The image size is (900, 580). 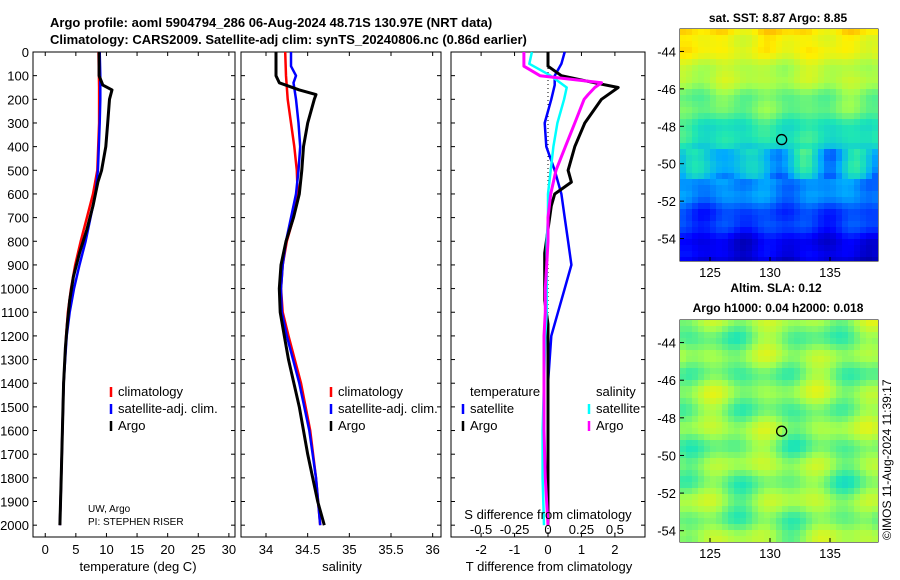 What do you see at coordinates (137, 549) in the screenshot?
I see `x-tick-label: 15` at bounding box center [137, 549].